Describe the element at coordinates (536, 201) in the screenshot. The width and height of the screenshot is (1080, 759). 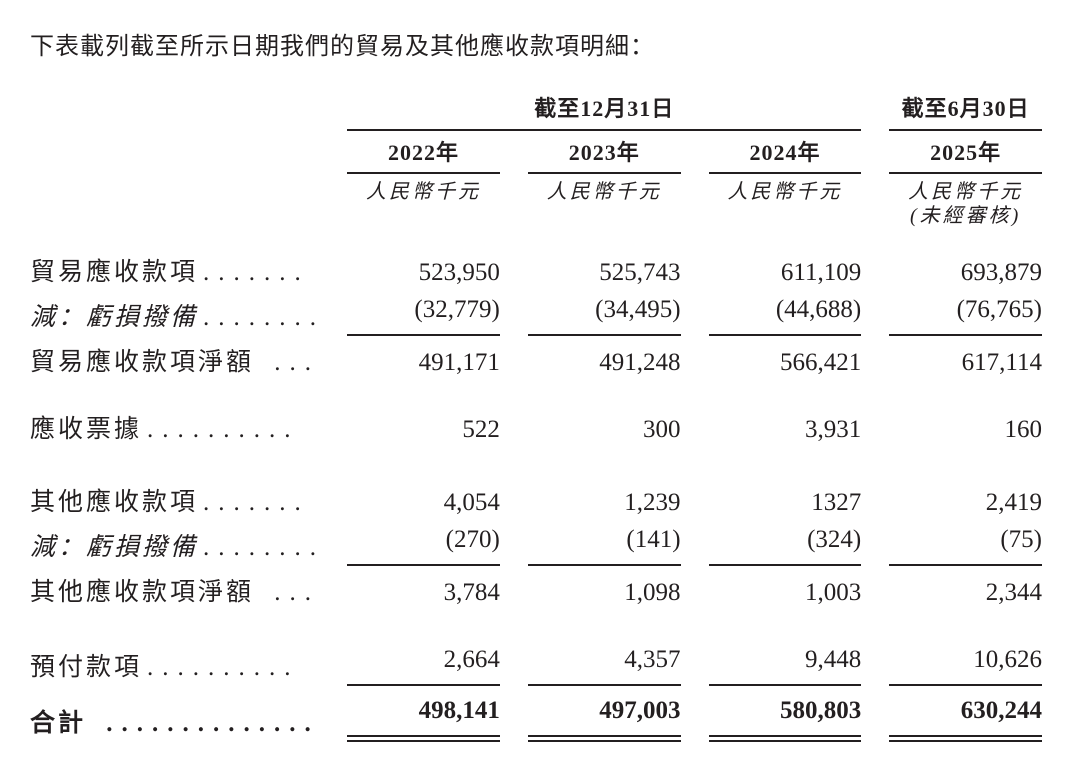
I see `header-unit-row: 人民幣千元 人民幣千元 人民幣千元 人民幣千元 (未經審核)` at that location.